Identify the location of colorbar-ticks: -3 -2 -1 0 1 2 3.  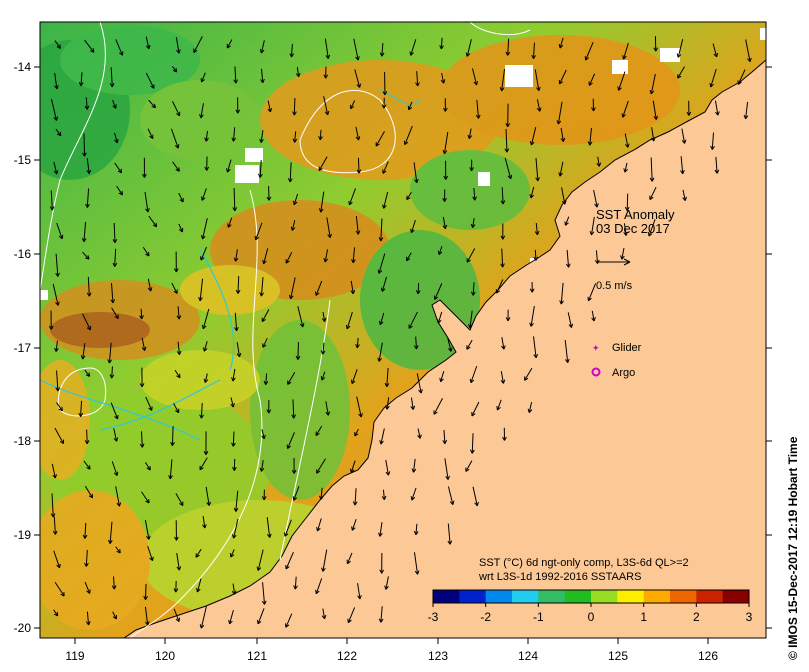
(590, 613).